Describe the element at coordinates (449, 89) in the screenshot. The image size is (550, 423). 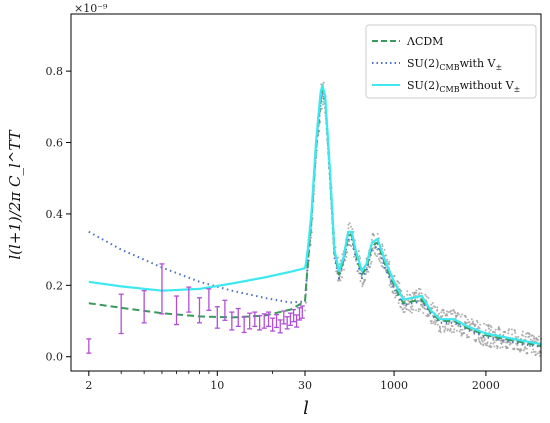
I see `legend-without-v-sub: CMB` at that location.